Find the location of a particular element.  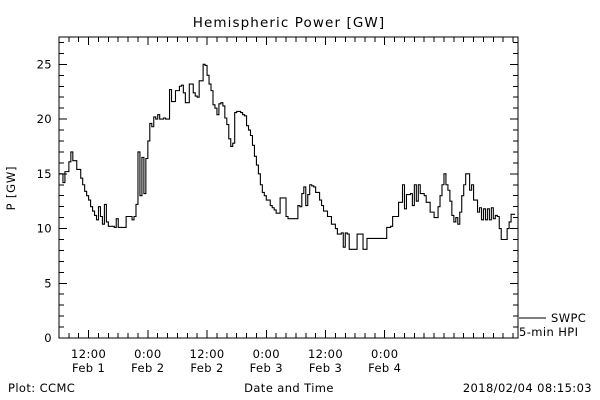

y-tick-label: 0 is located at coordinates (48, 338).